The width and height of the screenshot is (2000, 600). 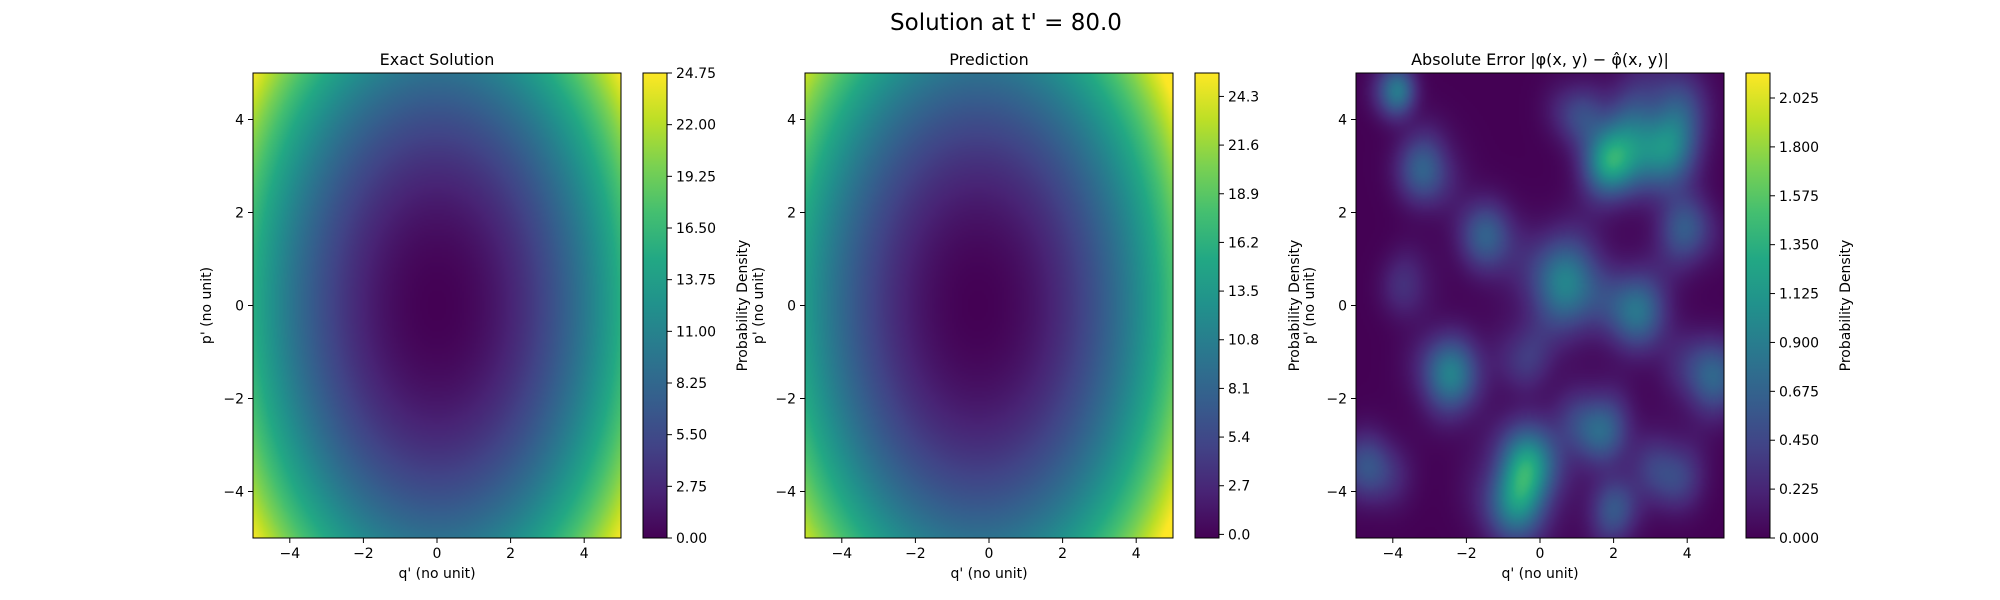 What do you see at coordinates (1799, 441) in the screenshot?
I see `colorbar-tick-label: 0.450` at bounding box center [1799, 441].